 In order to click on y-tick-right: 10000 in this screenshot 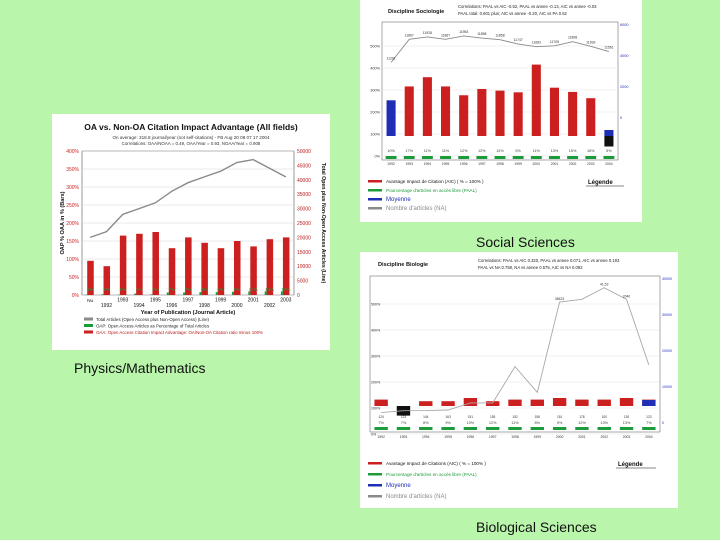, I will do `click(667, 387)`.